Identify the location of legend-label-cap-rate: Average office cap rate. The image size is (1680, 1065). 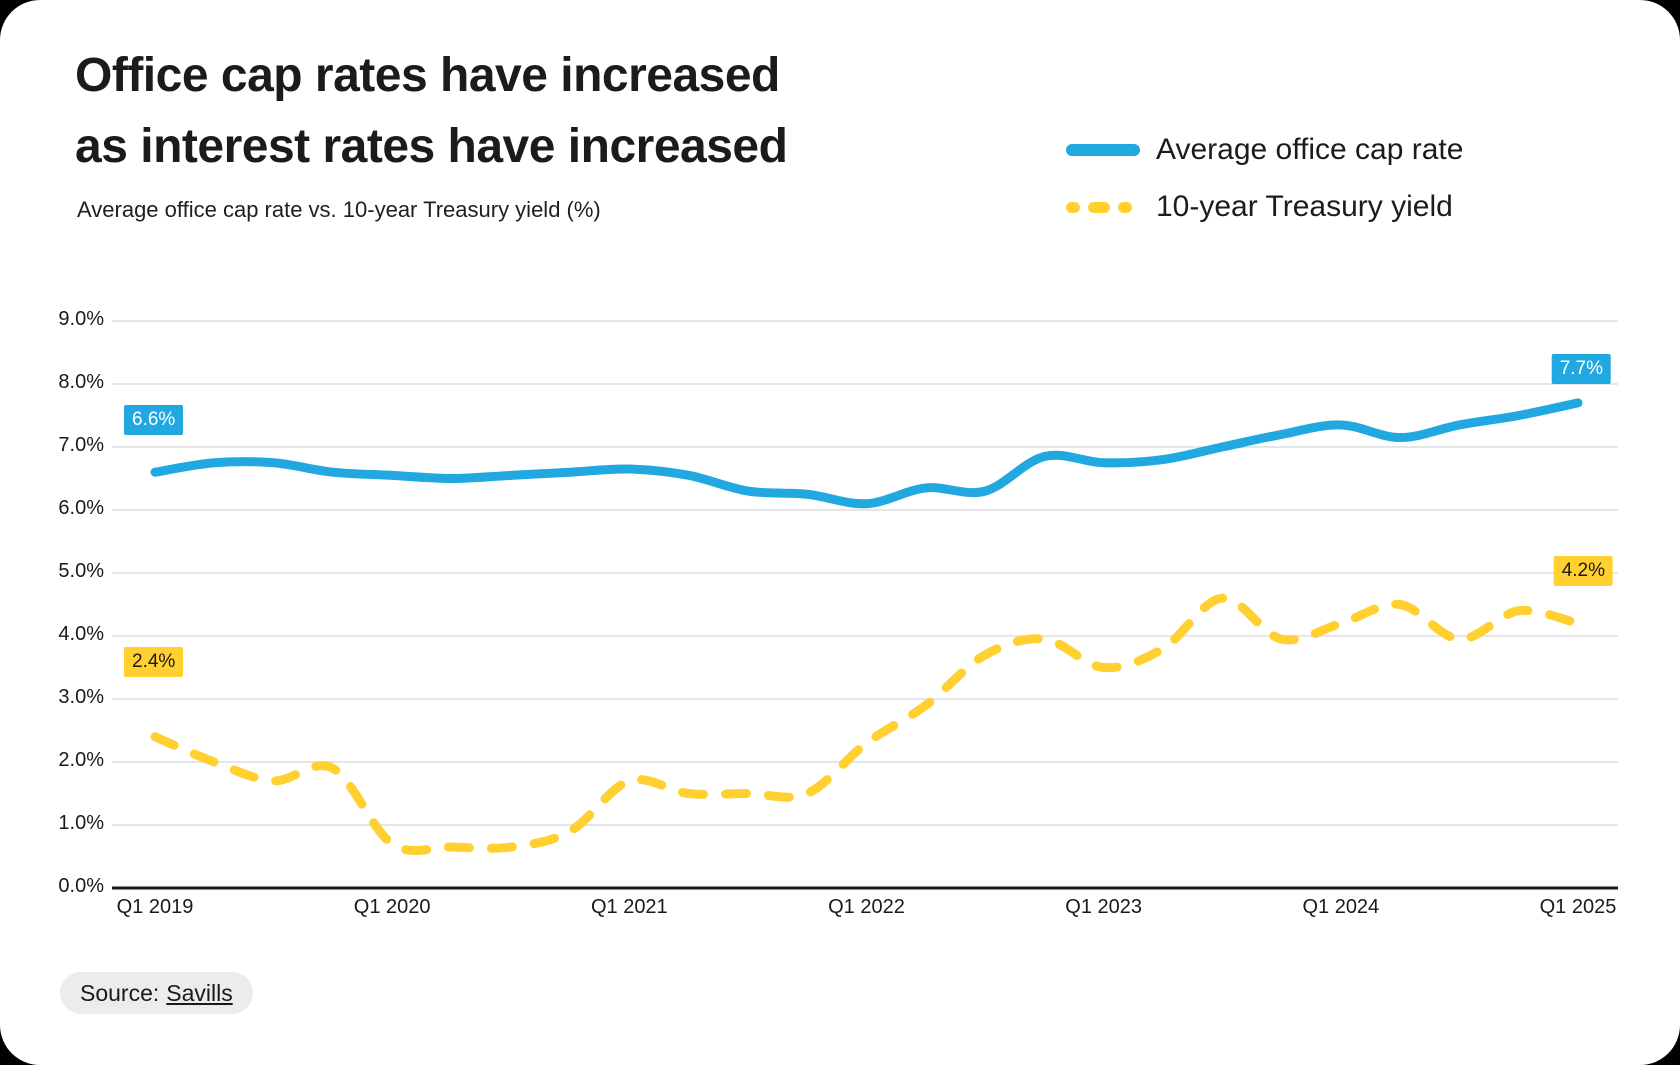
(1310, 149).